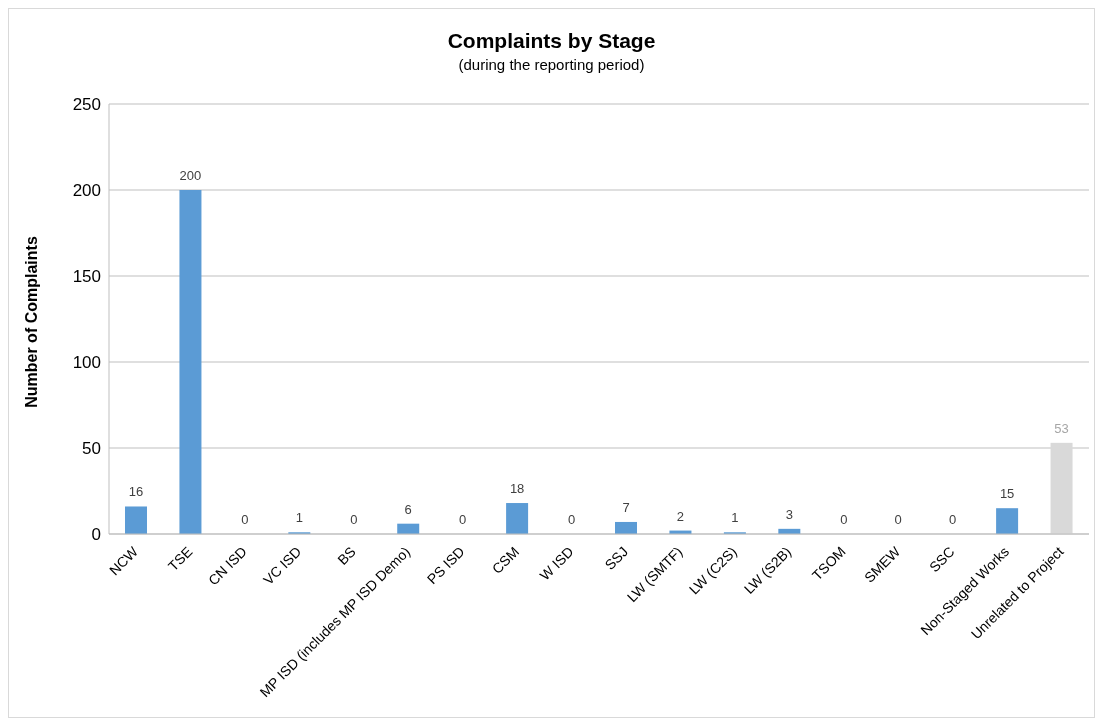  I want to click on x-tick-label: SSJ, so click(616, 558).